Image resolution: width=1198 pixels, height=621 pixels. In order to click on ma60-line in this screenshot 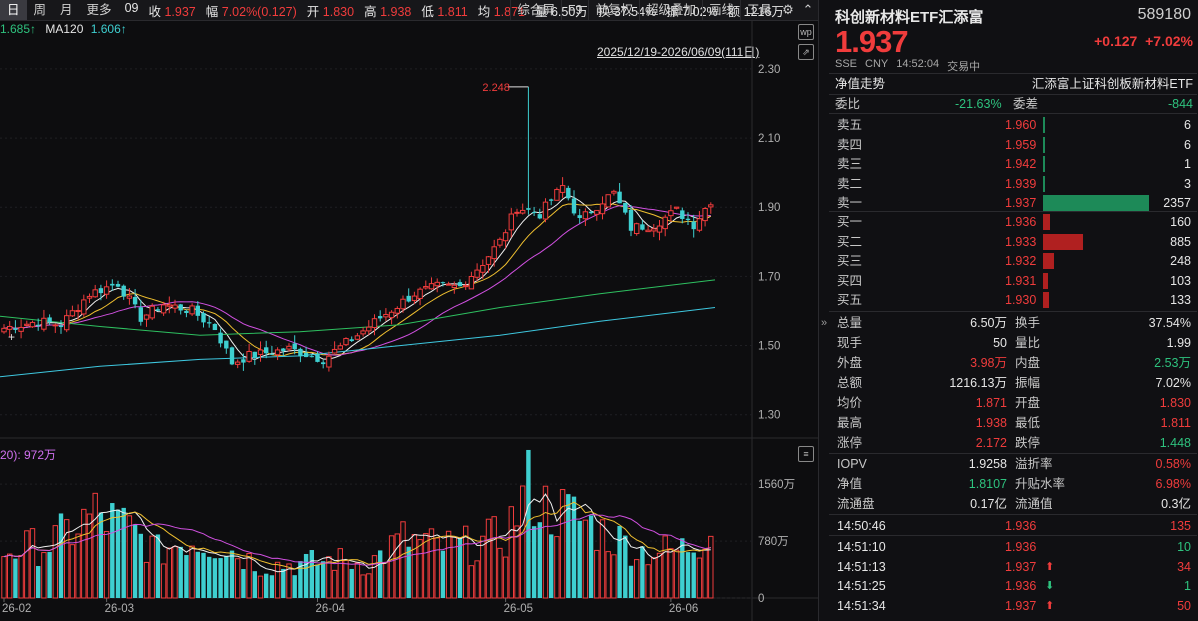, I will do `click(358, 307)`.